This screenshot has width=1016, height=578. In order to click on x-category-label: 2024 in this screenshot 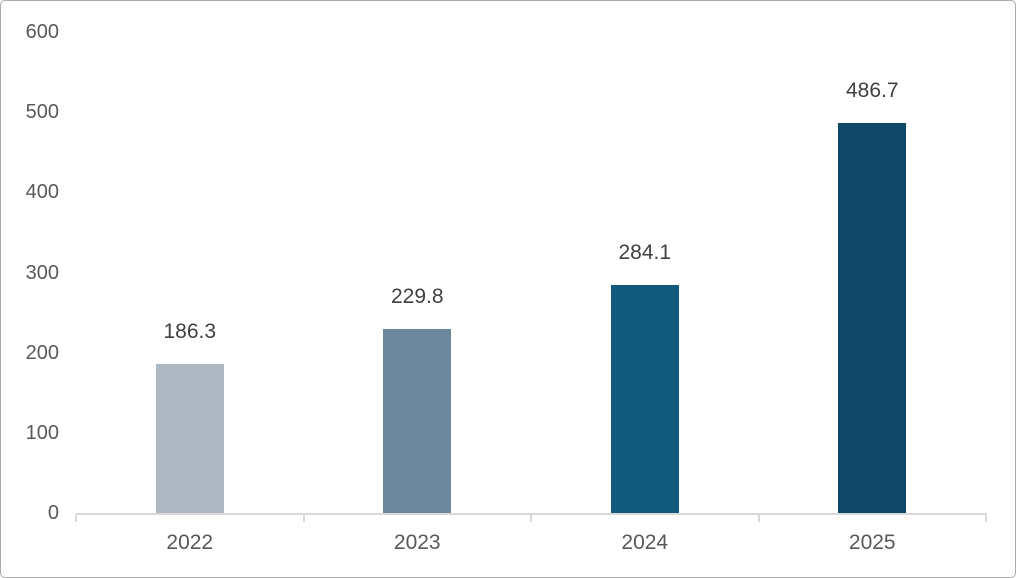, I will do `click(645, 542)`.